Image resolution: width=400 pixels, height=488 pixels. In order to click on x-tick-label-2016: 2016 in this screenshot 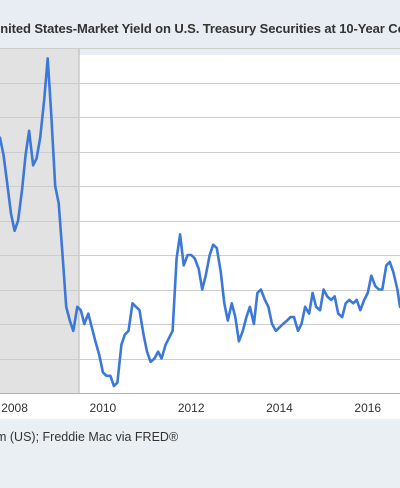, I will do `click(367, 408)`.